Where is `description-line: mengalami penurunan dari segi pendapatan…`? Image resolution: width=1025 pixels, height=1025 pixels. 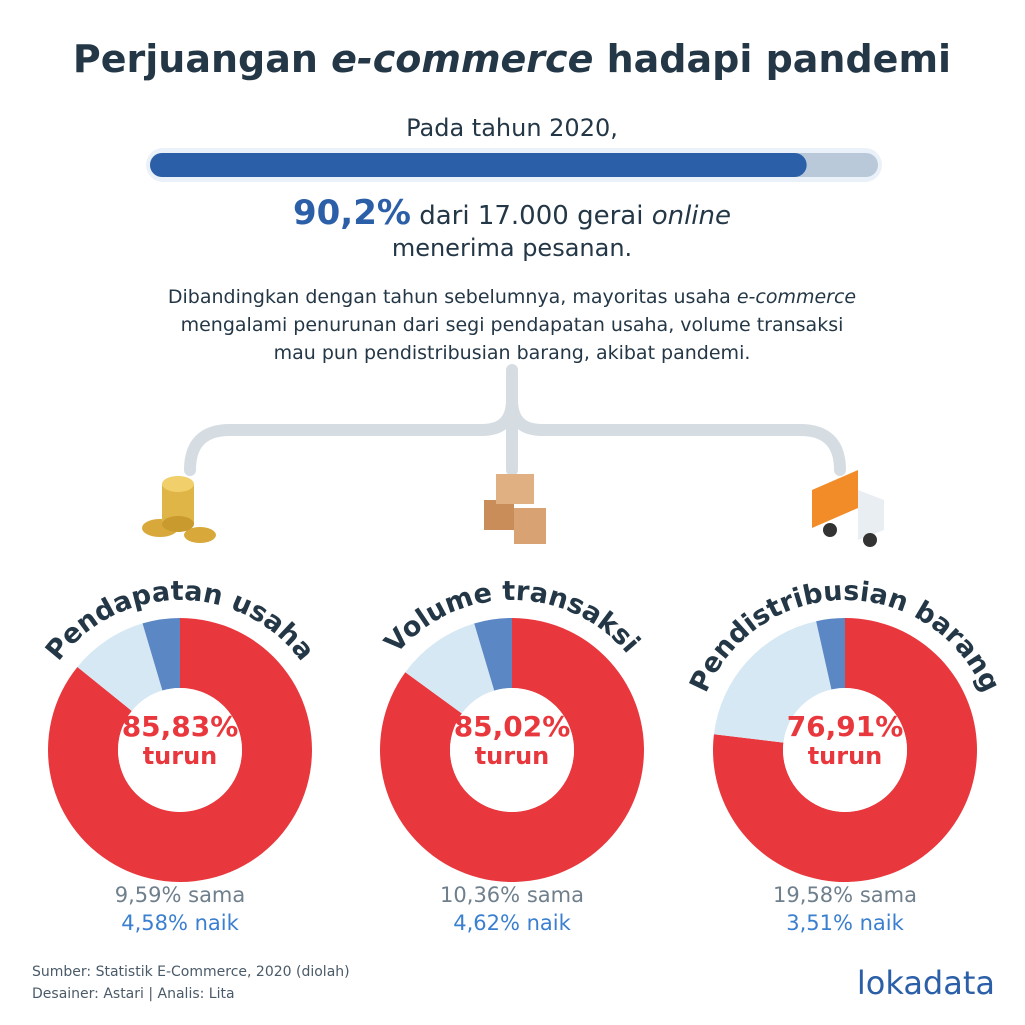
description-line: mengalami penurunan dari segi pendapatan… is located at coordinates (512, 325).